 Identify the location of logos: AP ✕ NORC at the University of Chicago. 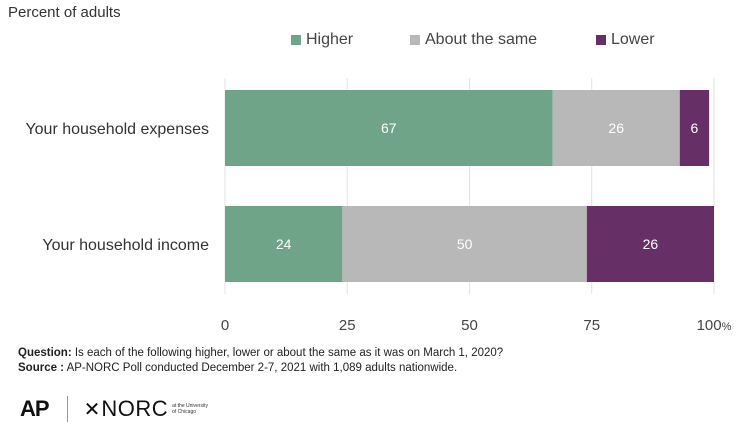
(116, 409).